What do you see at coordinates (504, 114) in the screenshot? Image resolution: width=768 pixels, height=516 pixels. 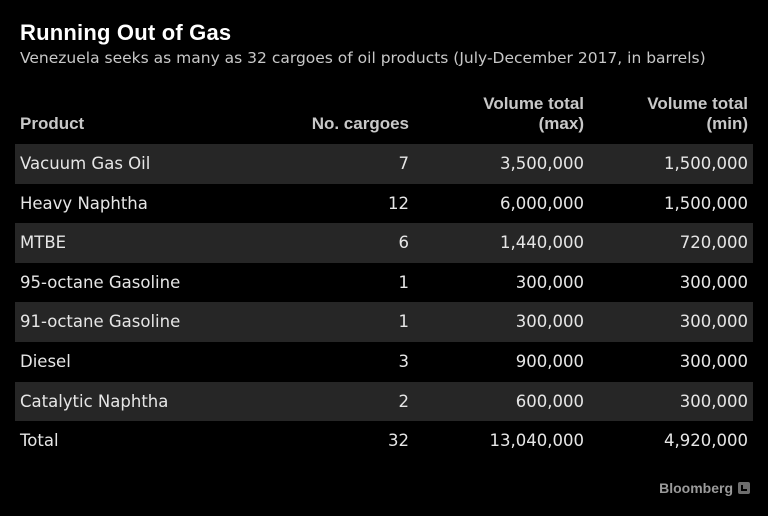 I see `header-volume-max: Volume total (max)` at bounding box center [504, 114].